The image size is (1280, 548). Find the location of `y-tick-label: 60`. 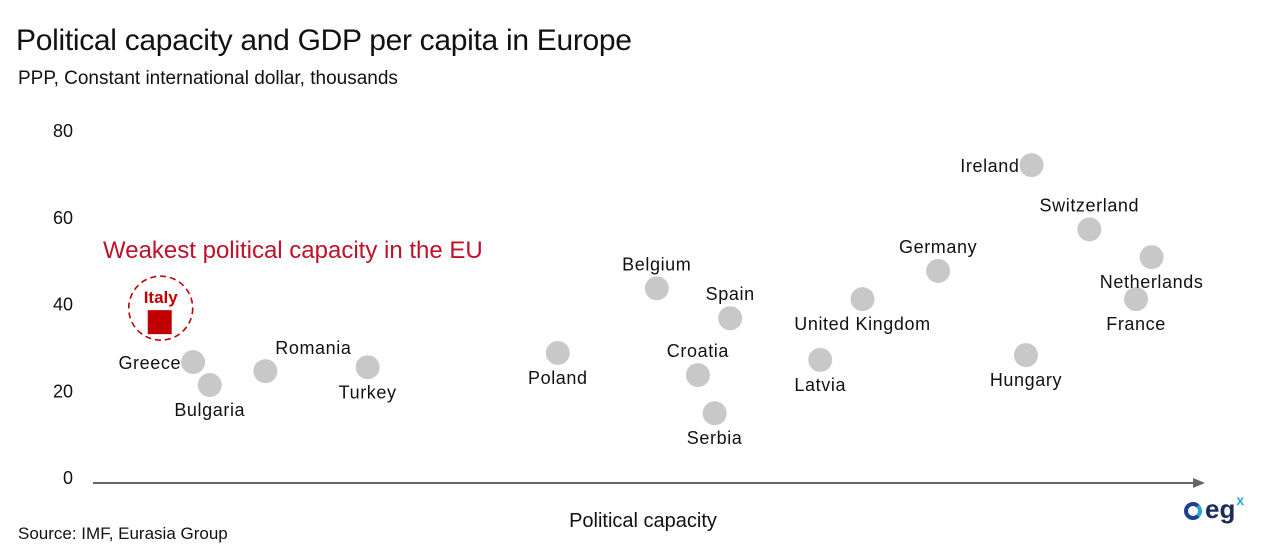

y-tick-label: 60 is located at coordinates (63, 218).